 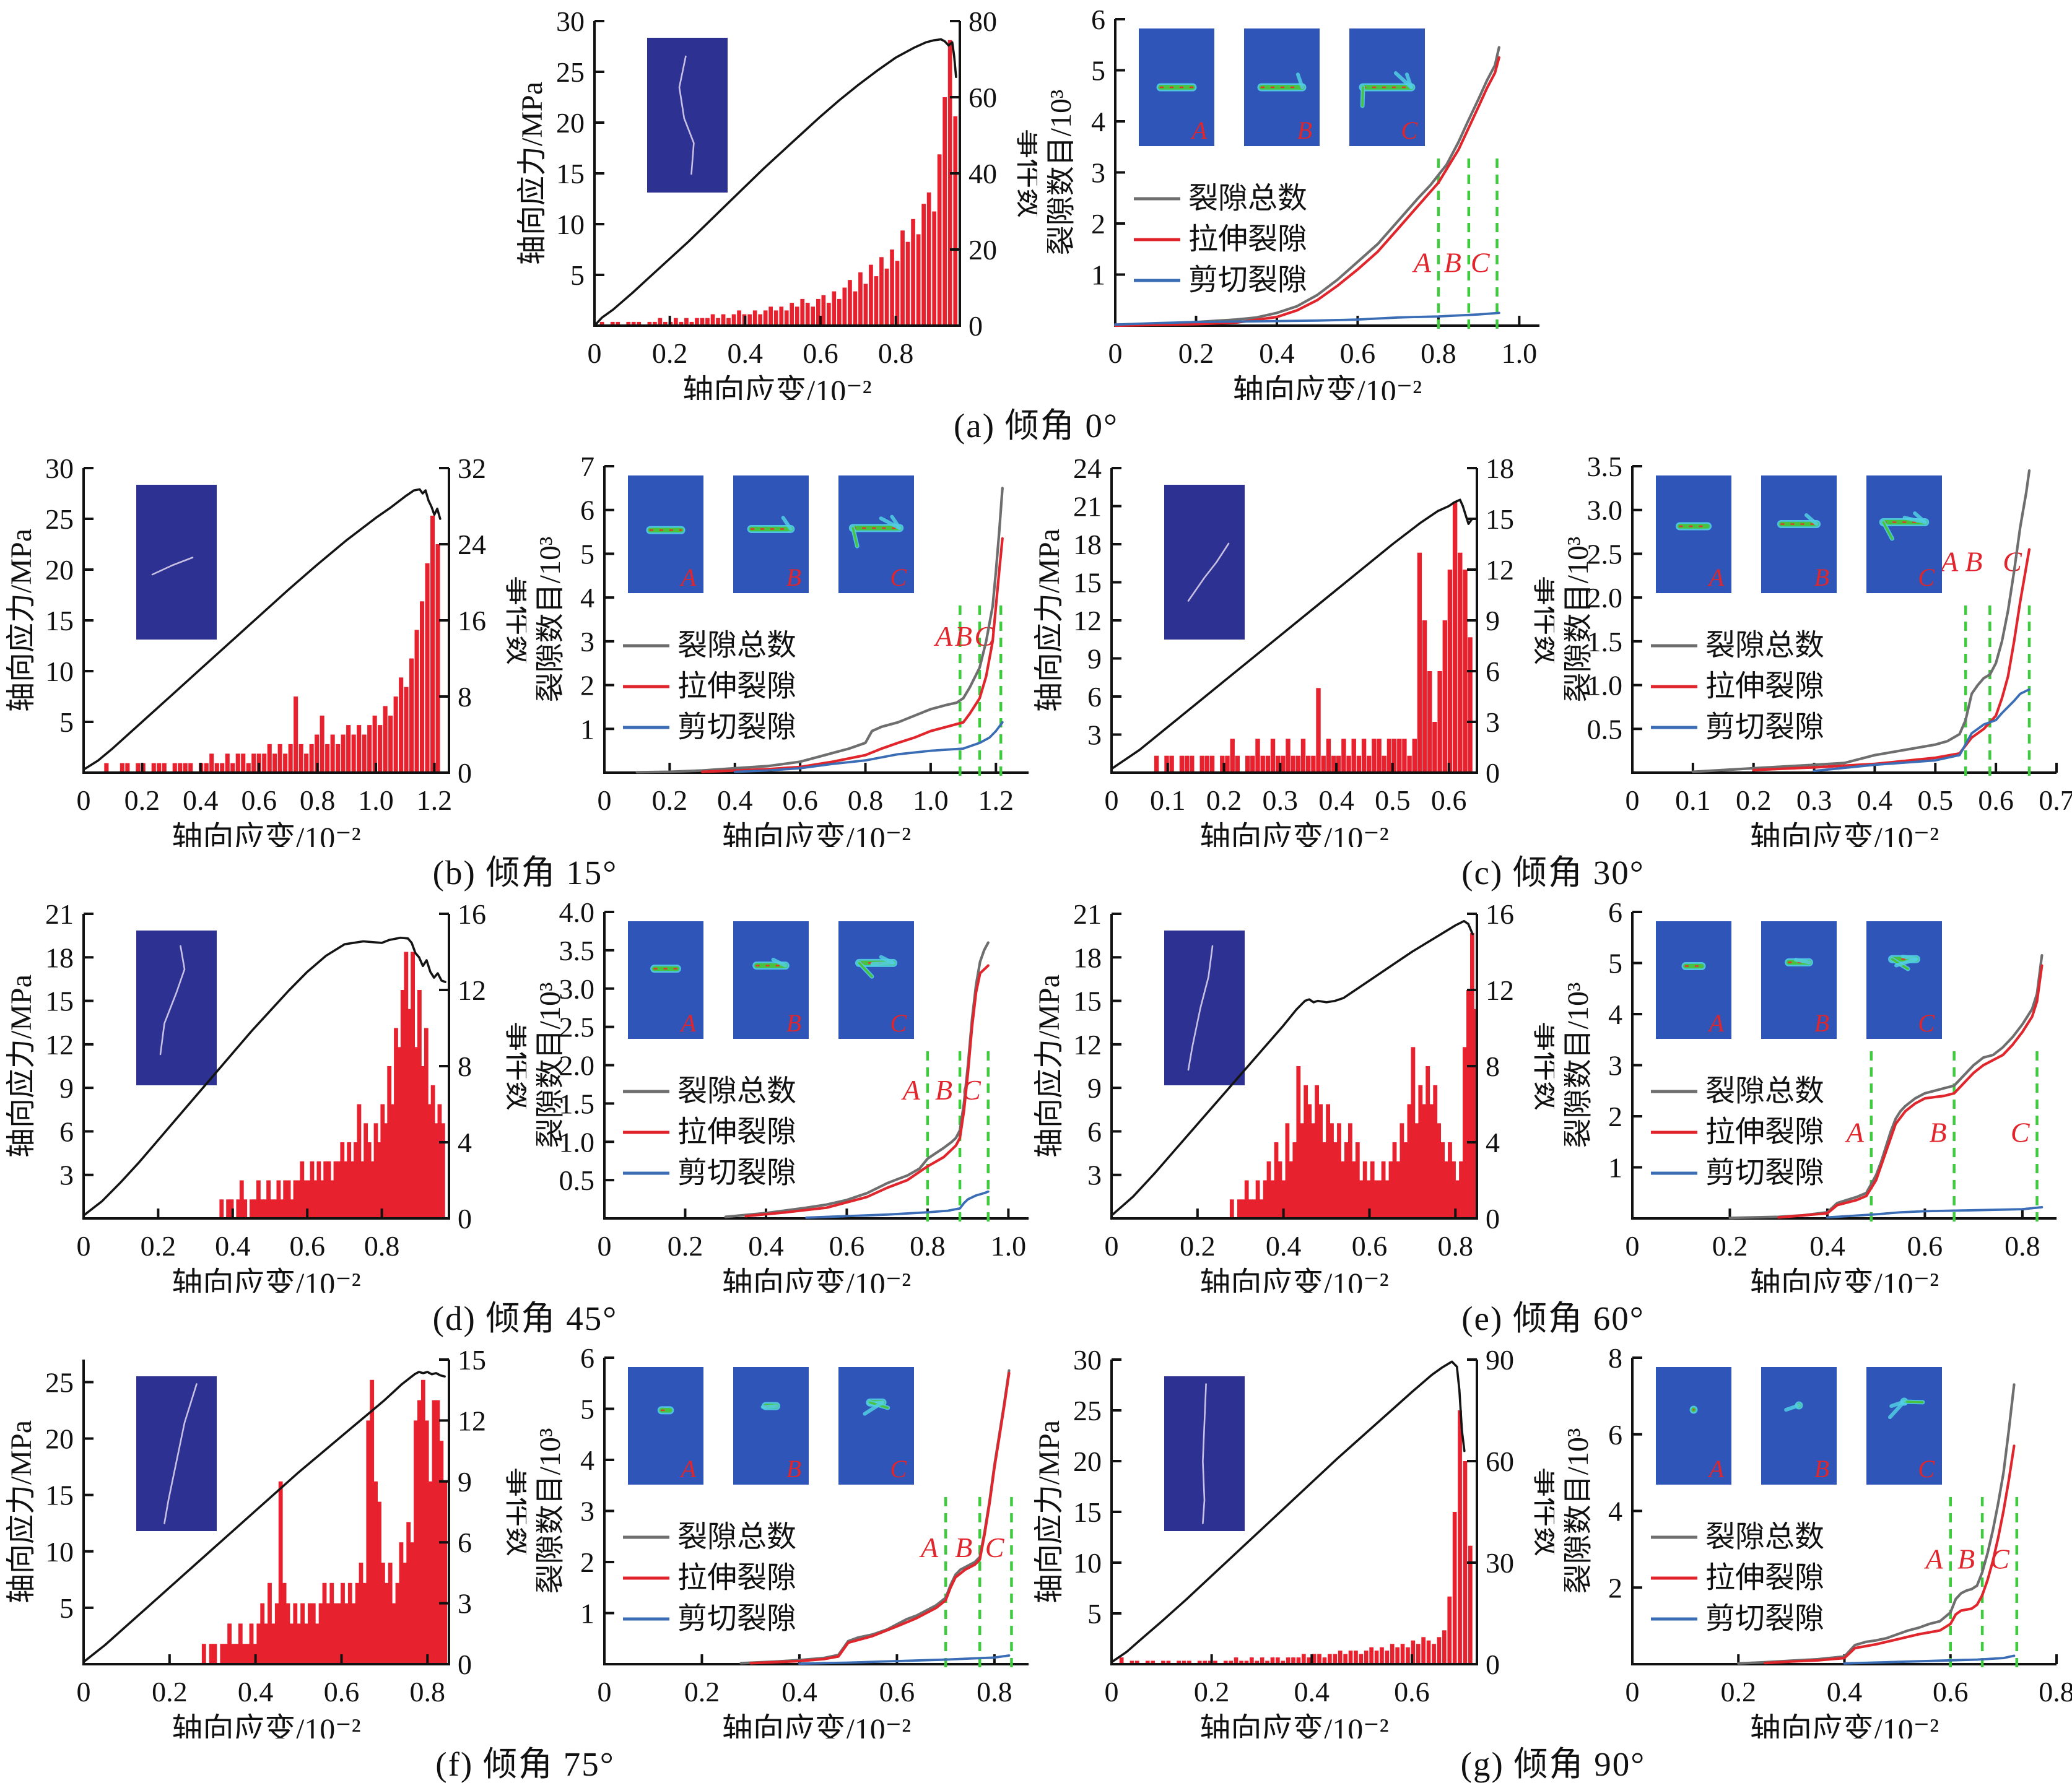 What do you see at coordinates (59, 671) in the screenshot?
I see `svg-text: 10` at bounding box center [59, 671].